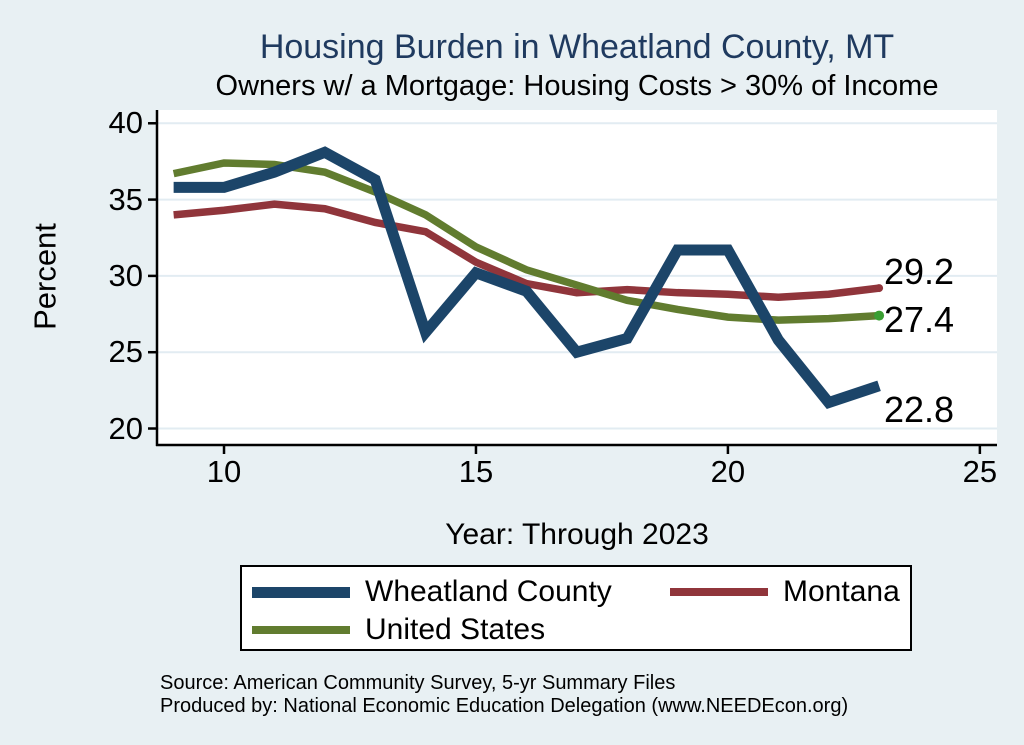 This screenshot has height=745, width=1024. What do you see at coordinates (919, 319) in the screenshot?
I see `end-label-united-states: 27.4` at bounding box center [919, 319].